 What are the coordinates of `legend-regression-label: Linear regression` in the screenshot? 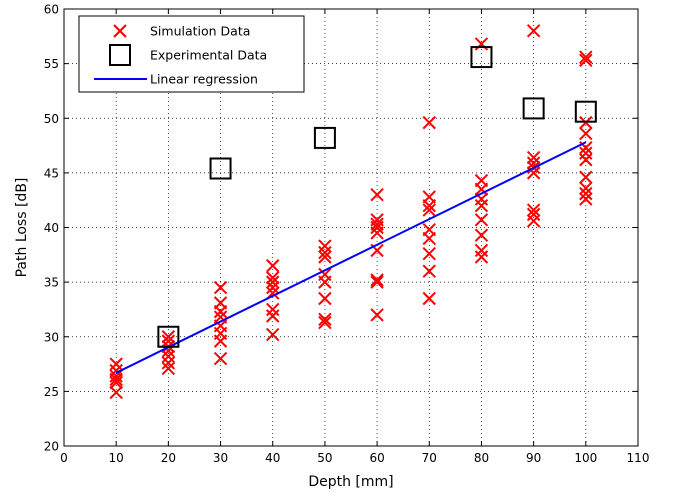 It's located at (204, 79).